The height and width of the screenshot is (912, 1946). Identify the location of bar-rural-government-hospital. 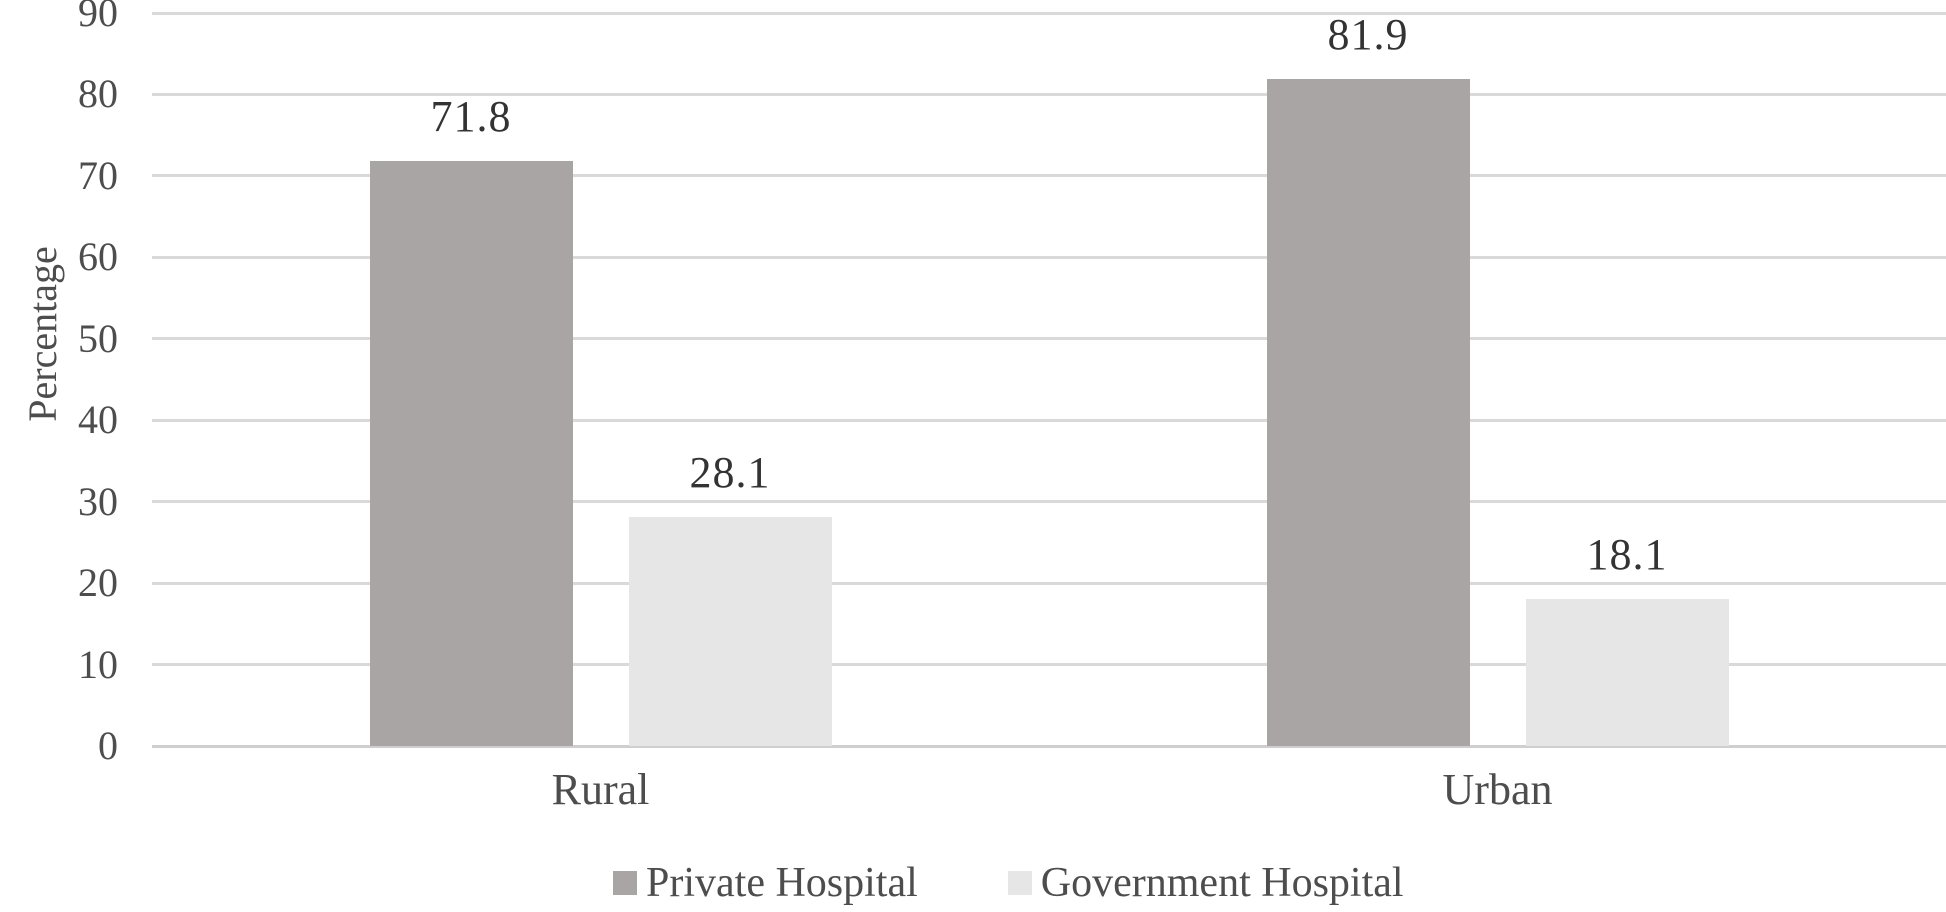
(730, 631).